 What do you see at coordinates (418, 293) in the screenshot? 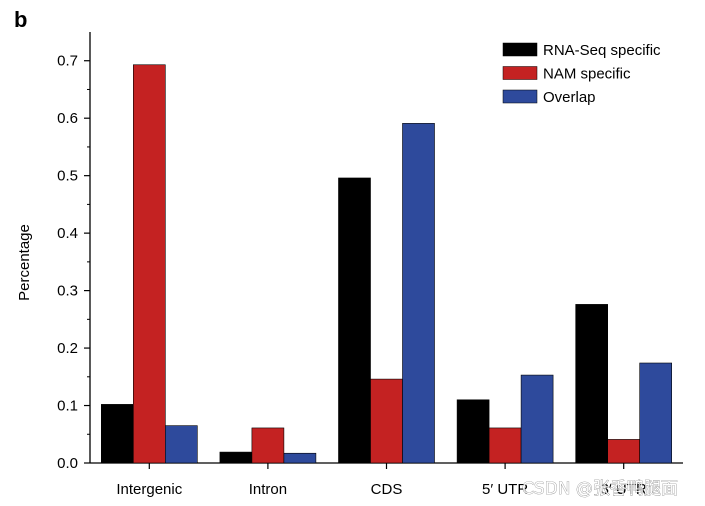
I see `bar-overlap-cds` at bounding box center [418, 293].